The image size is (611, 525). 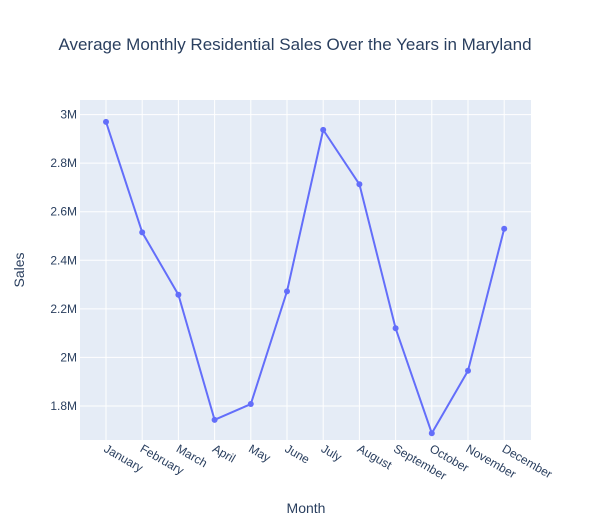 What do you see at coordinates (375, 456) in the screenshot?
I see `x-tick-label: August` at bounding box center [375, 456].